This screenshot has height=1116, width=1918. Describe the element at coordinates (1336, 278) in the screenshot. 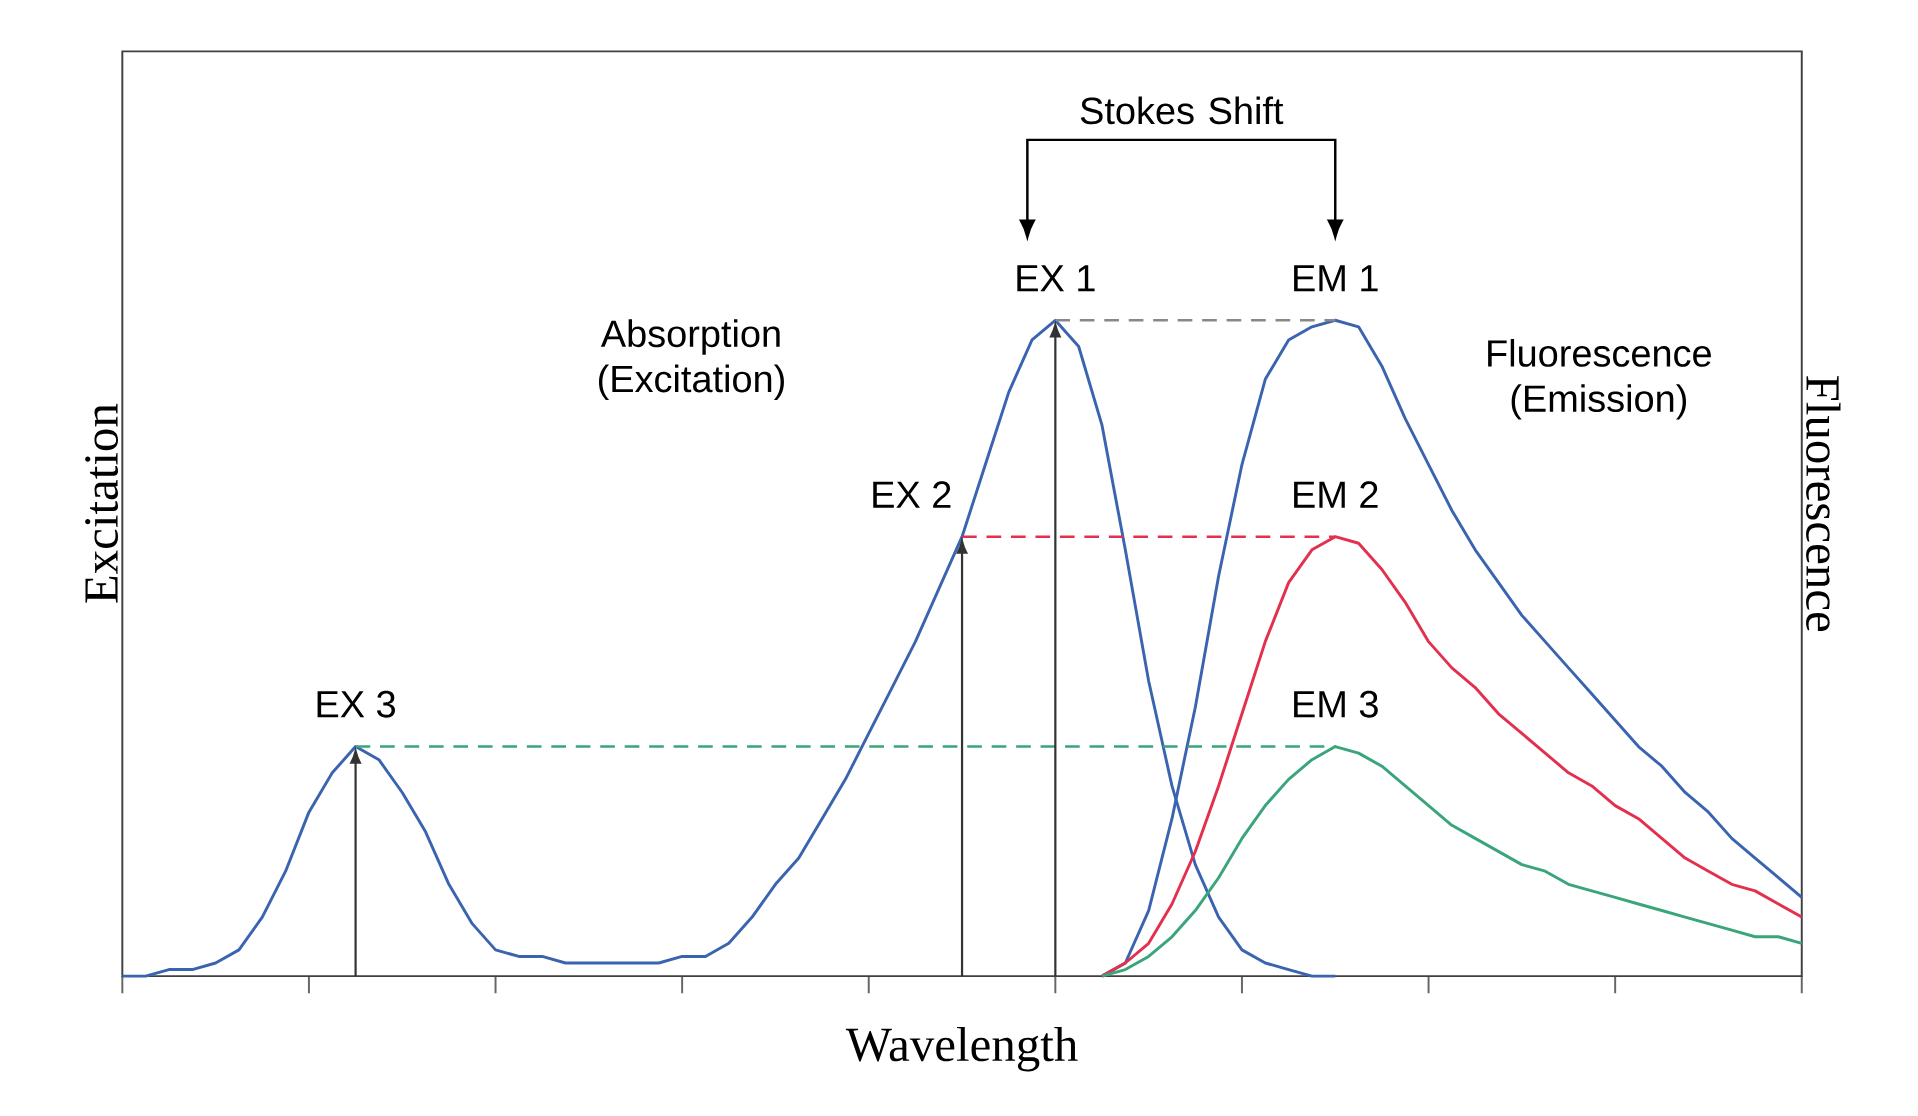

I see `text: EM 1` at that location.